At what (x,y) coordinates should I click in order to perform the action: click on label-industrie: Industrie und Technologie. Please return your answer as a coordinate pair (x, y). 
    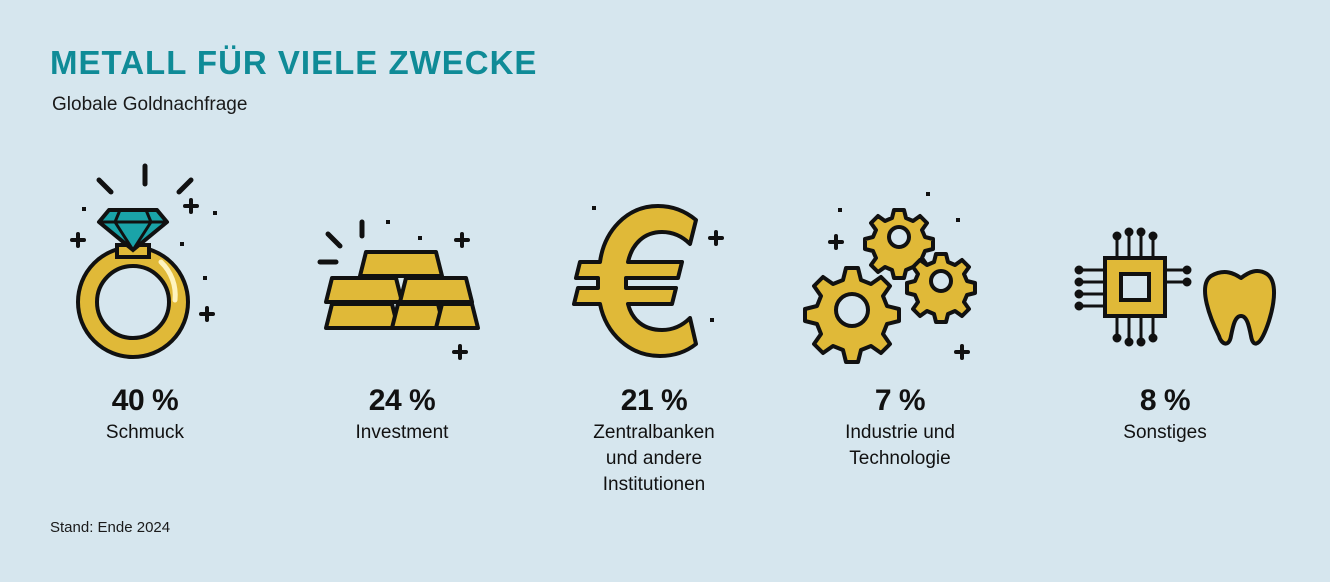
    Looking at the image, I should click on (900, 445).